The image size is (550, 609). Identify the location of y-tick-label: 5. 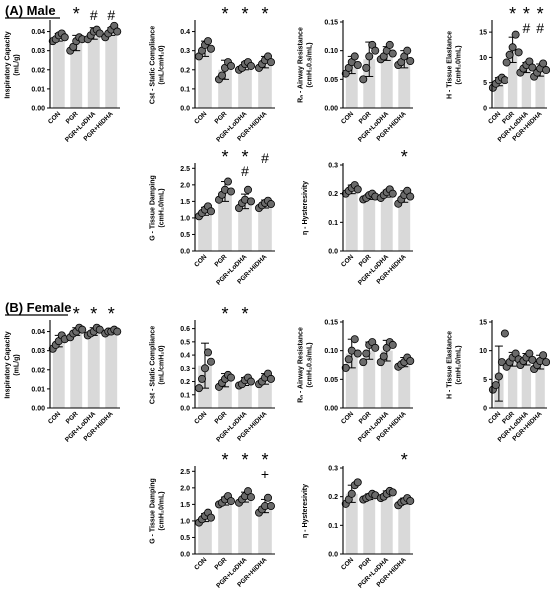
(485, 83).